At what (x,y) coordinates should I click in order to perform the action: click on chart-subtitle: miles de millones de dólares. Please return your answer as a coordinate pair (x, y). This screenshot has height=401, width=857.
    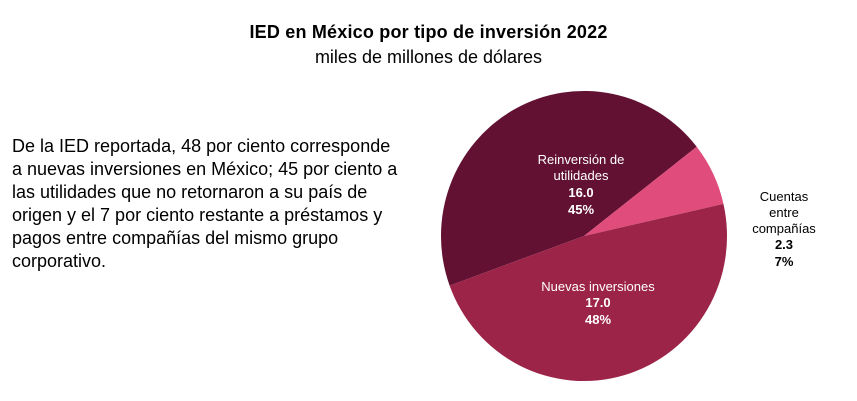
    Looking at the image, I should click on (428, 57).